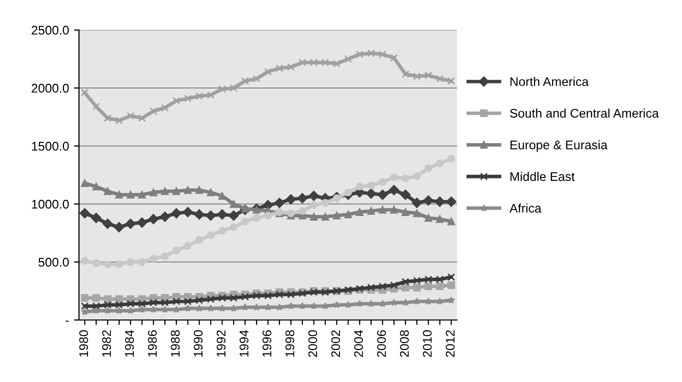 This screenshot has width=682, height=382. What do you see at coordinates (152, 343) in the screenshot?
I see `x-tick-label: 1986` at bounding box center [152, 343].